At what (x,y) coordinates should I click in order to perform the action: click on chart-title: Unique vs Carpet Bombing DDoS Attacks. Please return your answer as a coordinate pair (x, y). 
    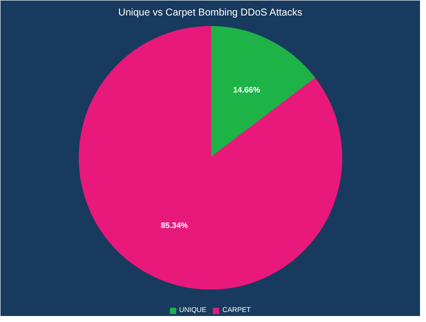
    Looking at the image, I should click on (210, 13).